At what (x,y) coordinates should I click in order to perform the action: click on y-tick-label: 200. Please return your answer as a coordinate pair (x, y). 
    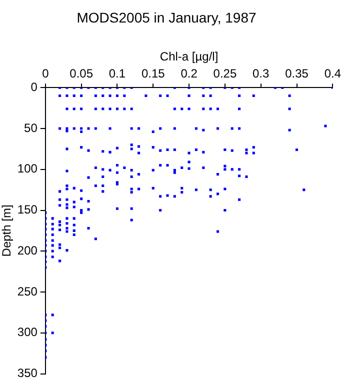
    Looking at the image, I should click on (27, 250).